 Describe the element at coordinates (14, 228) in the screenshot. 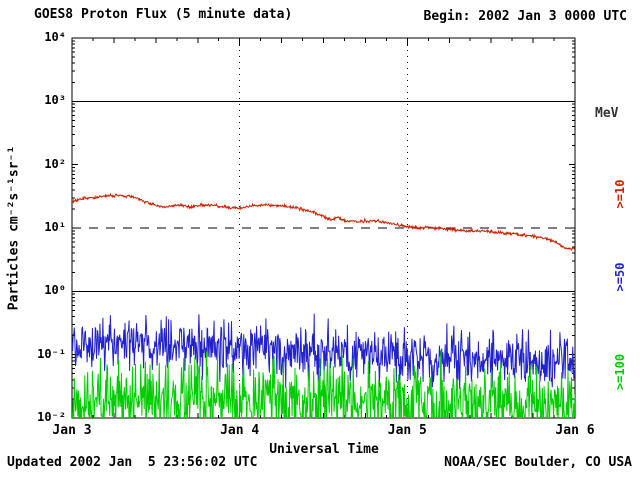

I see `y-axis-label: Particles cm⁻²s⁻¹sr⁻¹` at that location.